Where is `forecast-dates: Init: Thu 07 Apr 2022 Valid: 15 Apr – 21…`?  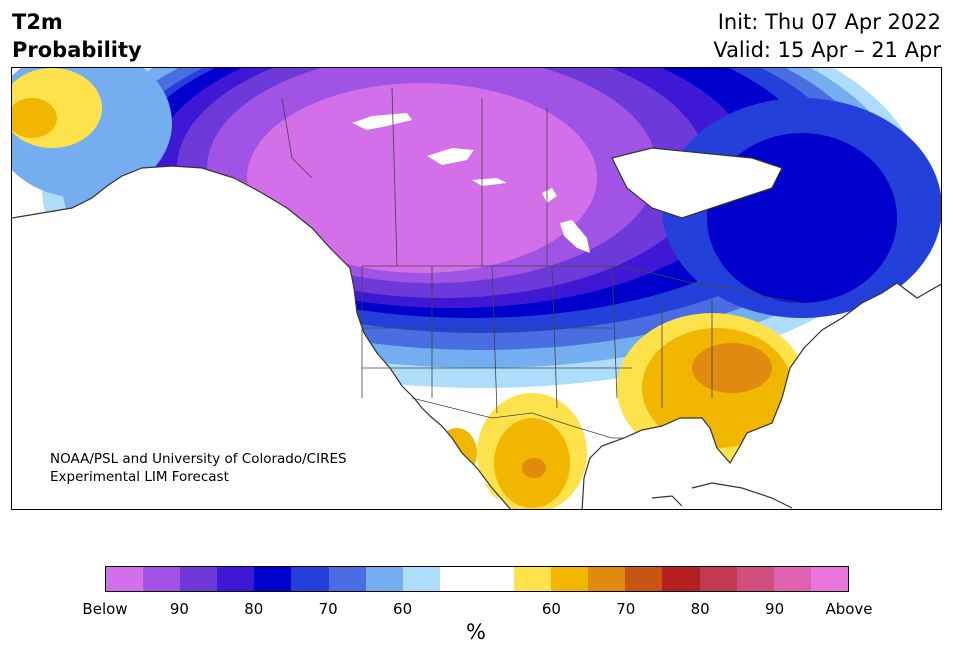 forecast-dates: Init: Thu 07 Apr 2022 Valid: 15 Apr – 21… is located at coordinates (827, 36).